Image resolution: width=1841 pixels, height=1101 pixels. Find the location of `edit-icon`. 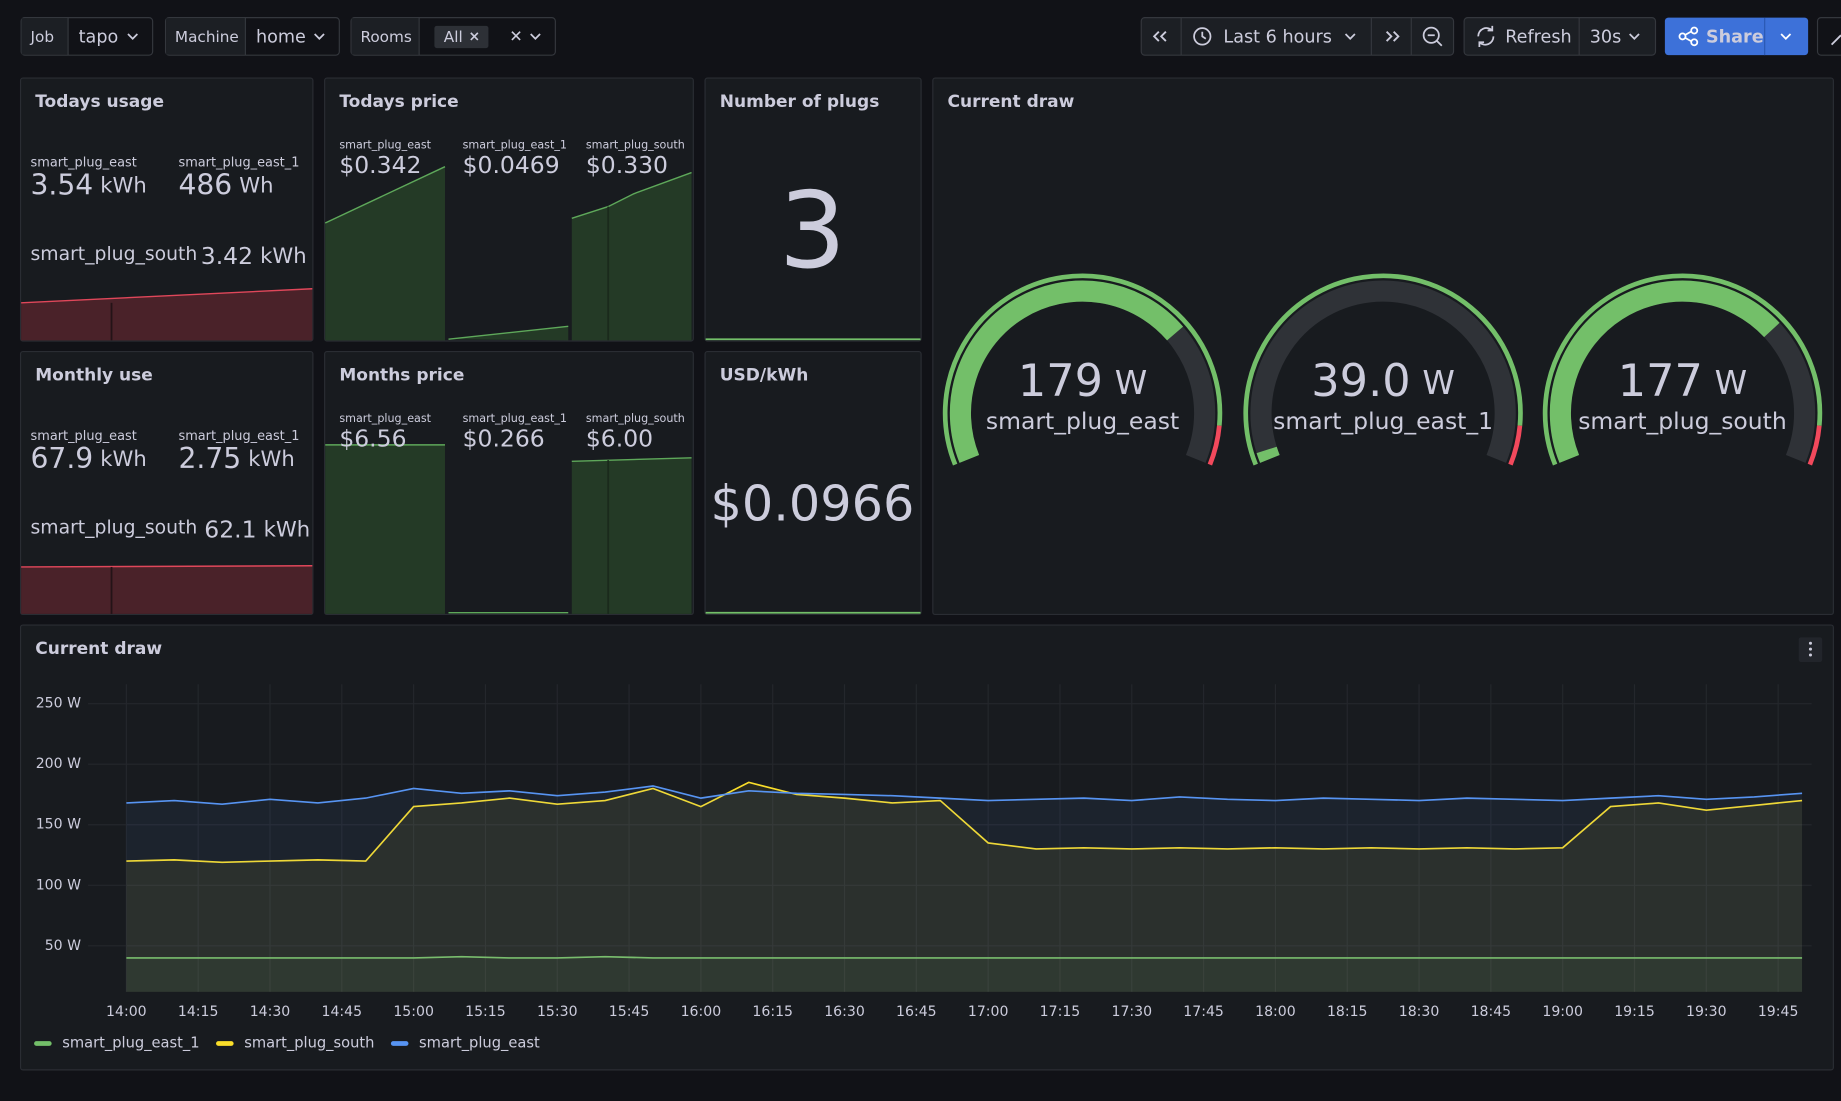

edit-icon is located at coordinates (1835, 40).